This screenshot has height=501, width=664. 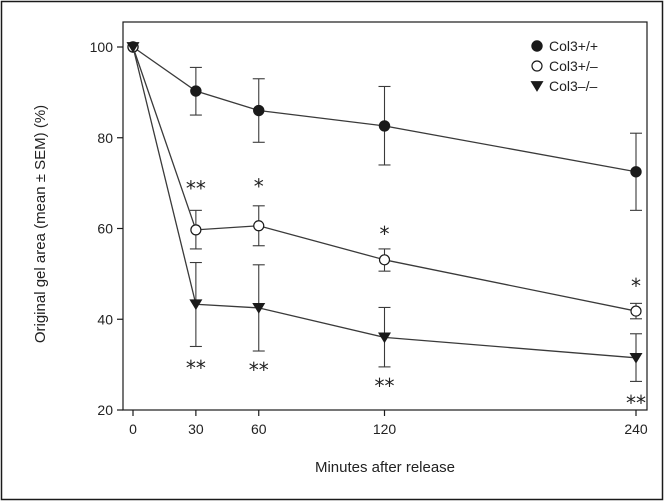 I want to click on legend-label: Col3+/+, so click(x=573, y=46).